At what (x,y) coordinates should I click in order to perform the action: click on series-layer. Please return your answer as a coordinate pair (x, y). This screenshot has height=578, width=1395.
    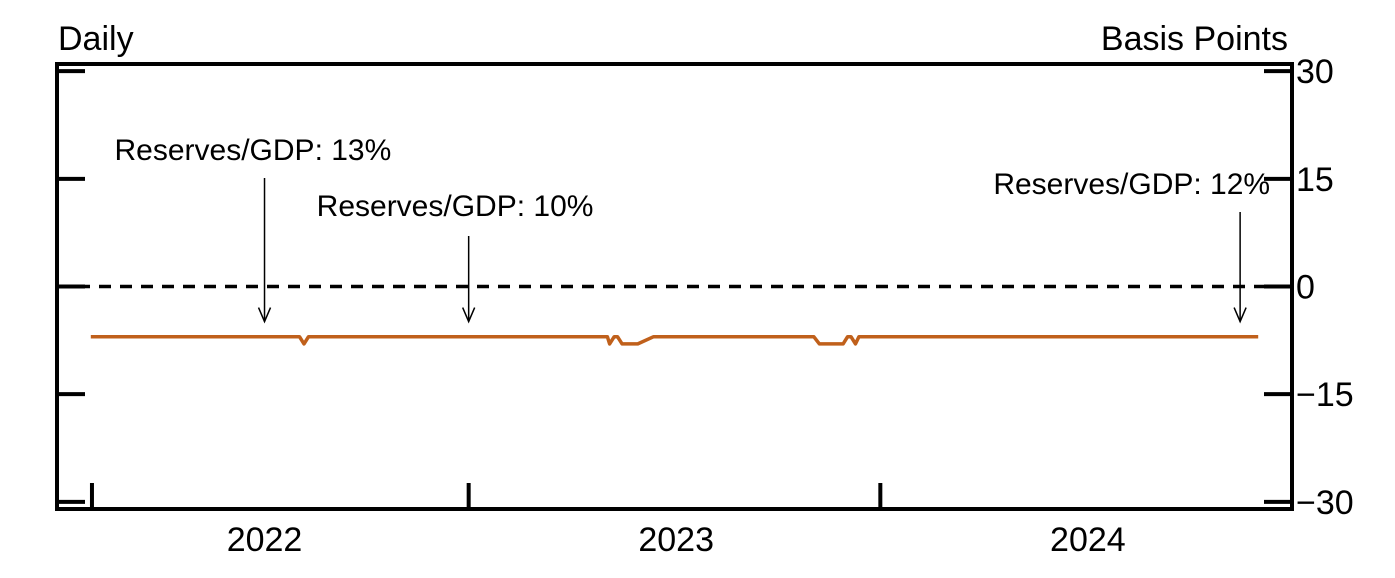
    Looking at the image, I should click on (674, 340).